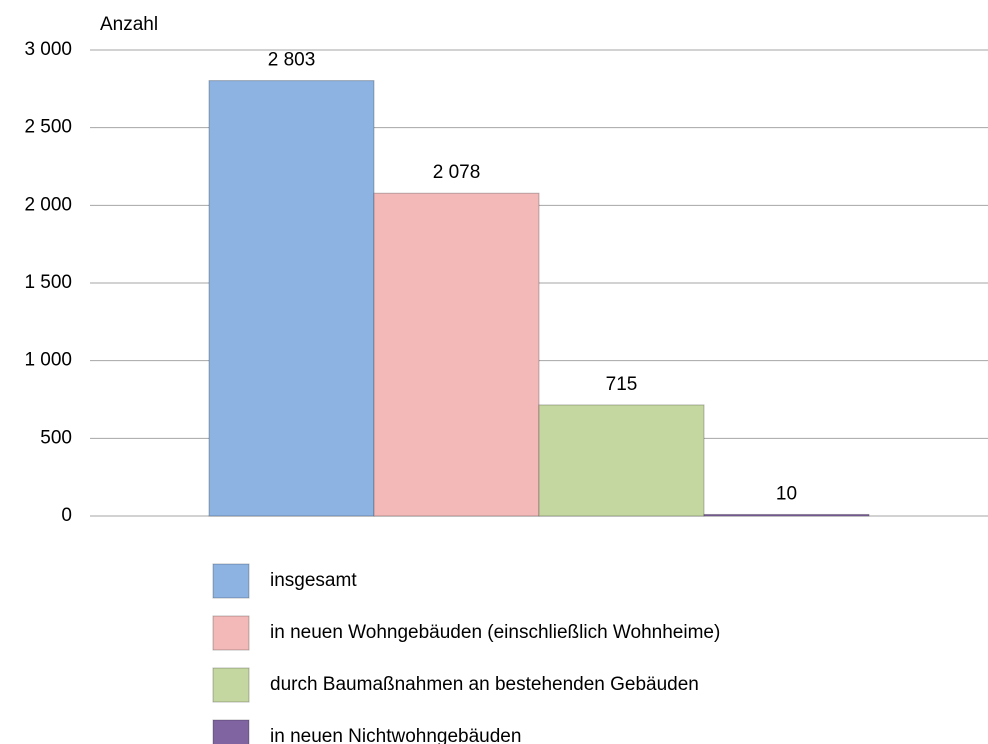 This screenshot has height=744, width=988. I want to click on y-tick-label: 500, so click(56, 437).